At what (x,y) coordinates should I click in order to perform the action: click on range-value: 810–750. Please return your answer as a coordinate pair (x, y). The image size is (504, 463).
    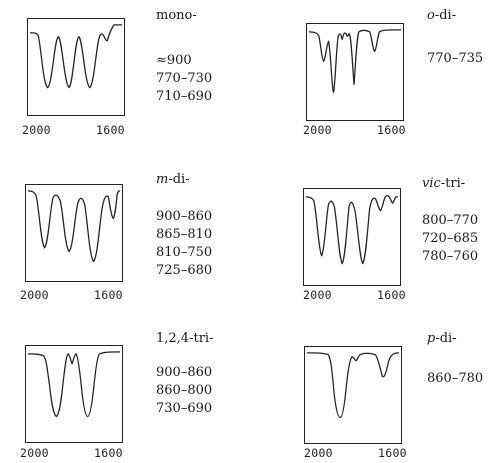
    Looking at the image, I should click on (184, 252).